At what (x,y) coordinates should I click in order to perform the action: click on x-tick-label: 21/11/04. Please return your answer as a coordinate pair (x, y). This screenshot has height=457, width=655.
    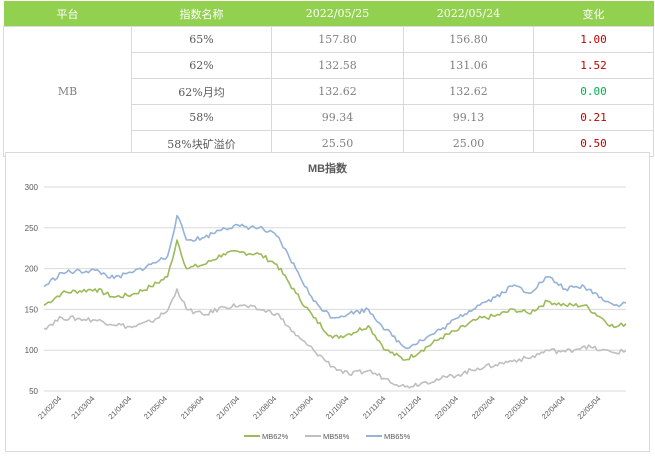
    Looking at the image, I should click on (374, 407).